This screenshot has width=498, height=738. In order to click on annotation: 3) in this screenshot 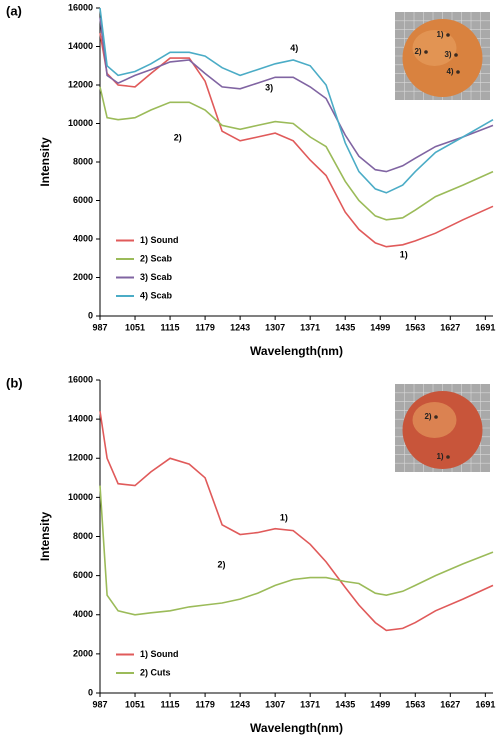, I will do `click(269, 87)`.